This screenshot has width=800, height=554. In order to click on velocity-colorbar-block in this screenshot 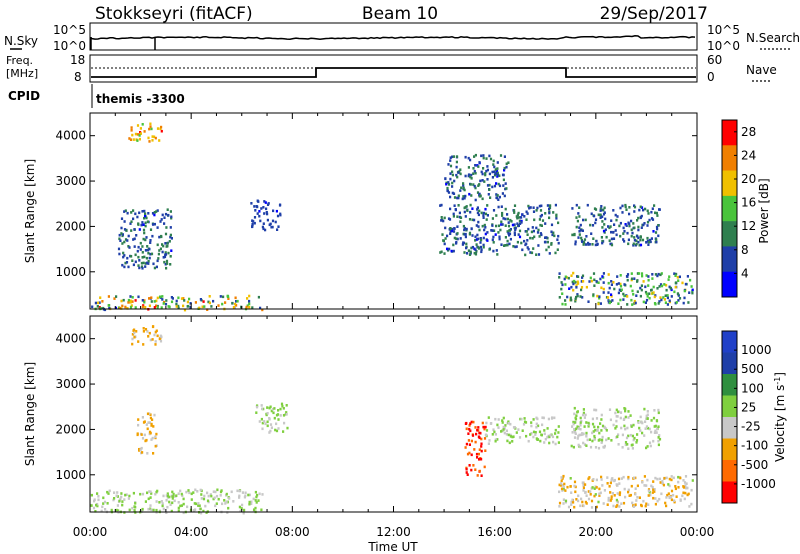, I will do `click(729, 471)`.